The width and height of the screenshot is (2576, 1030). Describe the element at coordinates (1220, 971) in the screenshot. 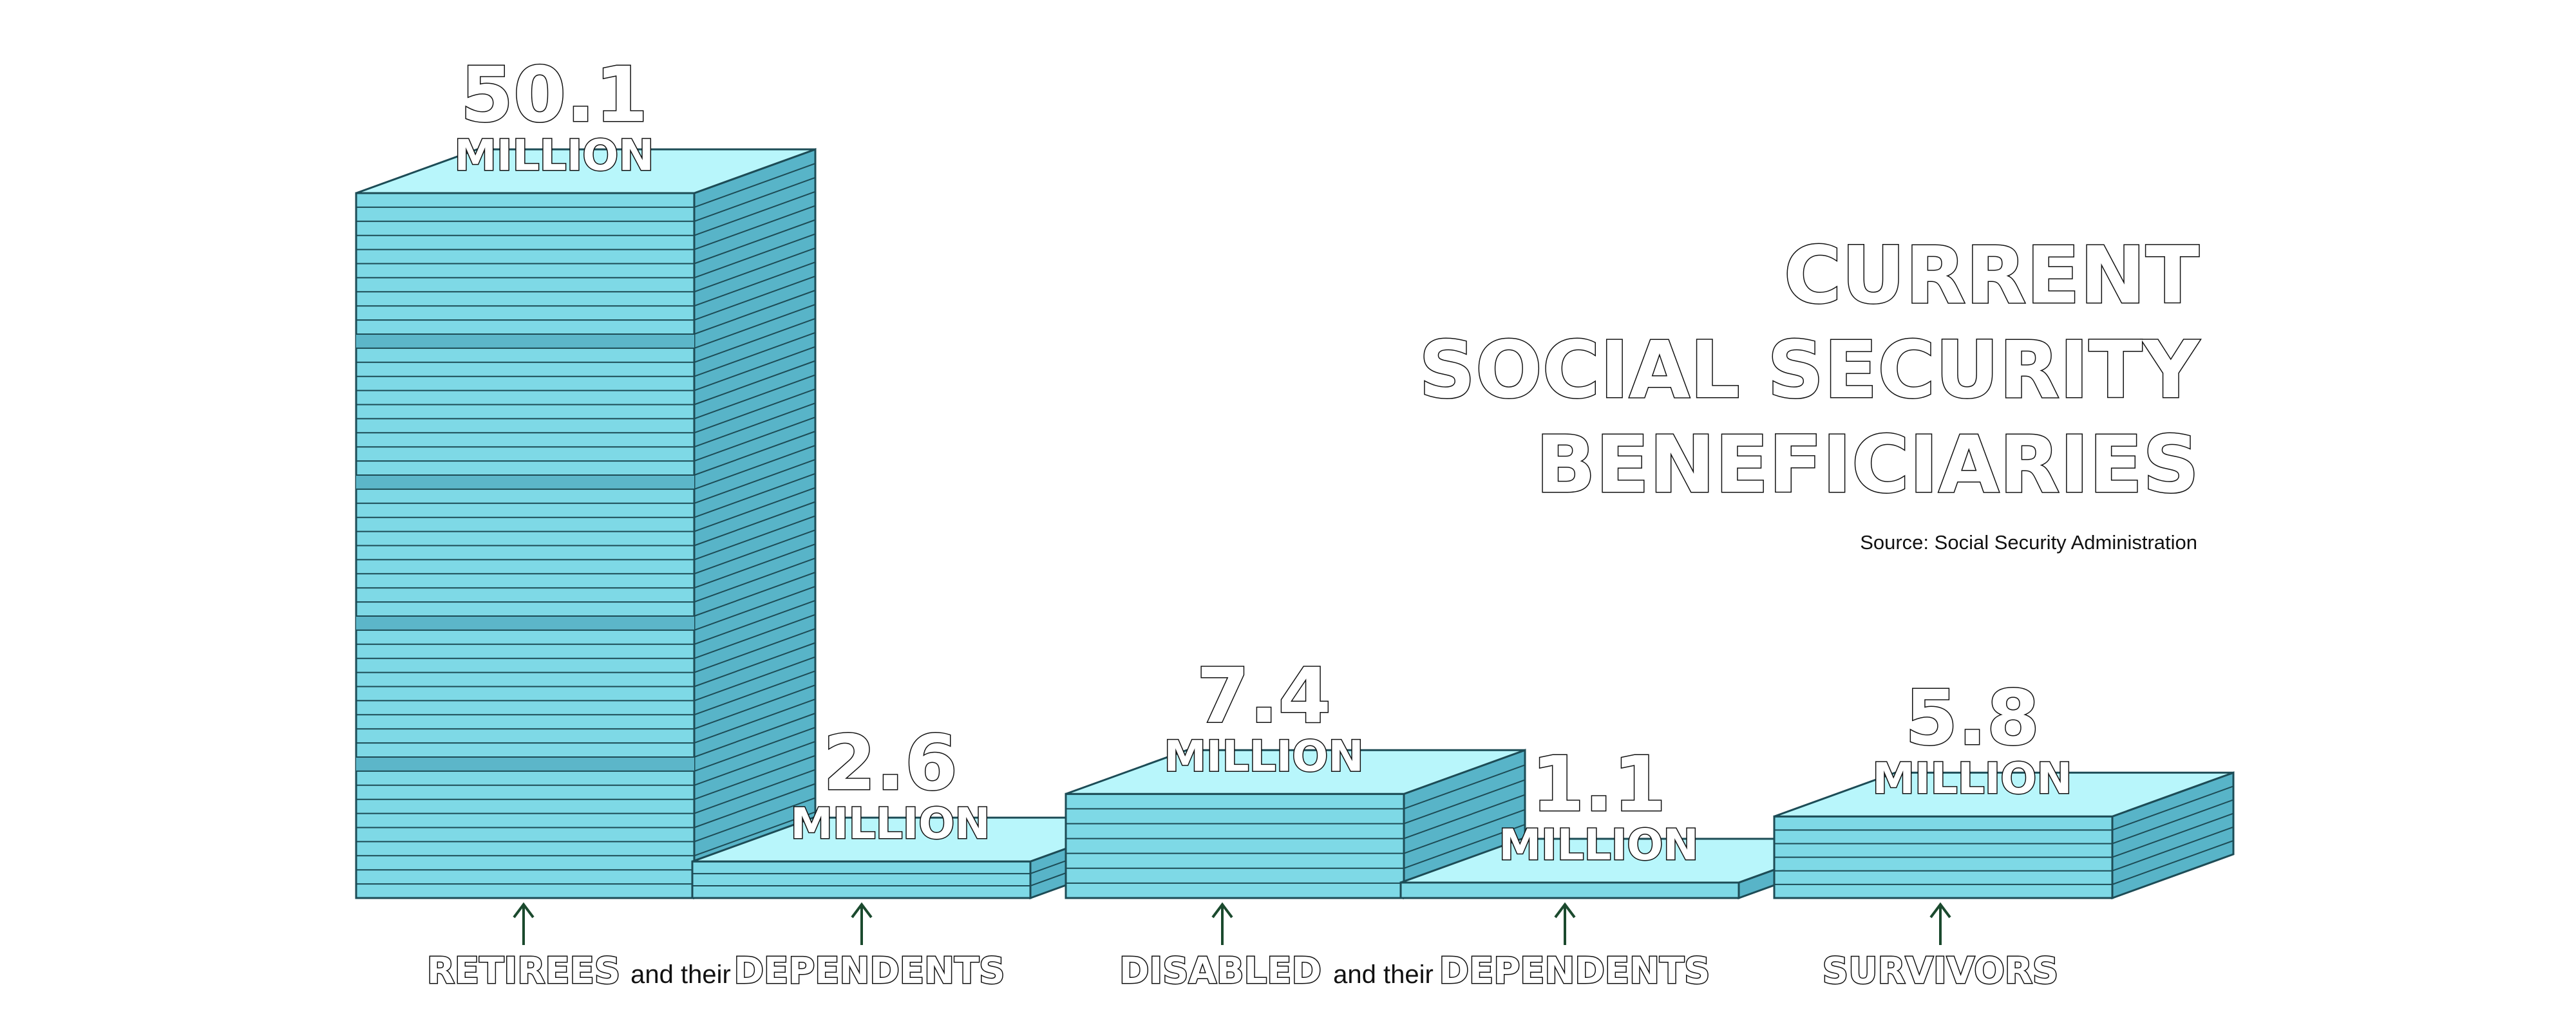

I see `category-label-disabled: DISABLED` at that location.